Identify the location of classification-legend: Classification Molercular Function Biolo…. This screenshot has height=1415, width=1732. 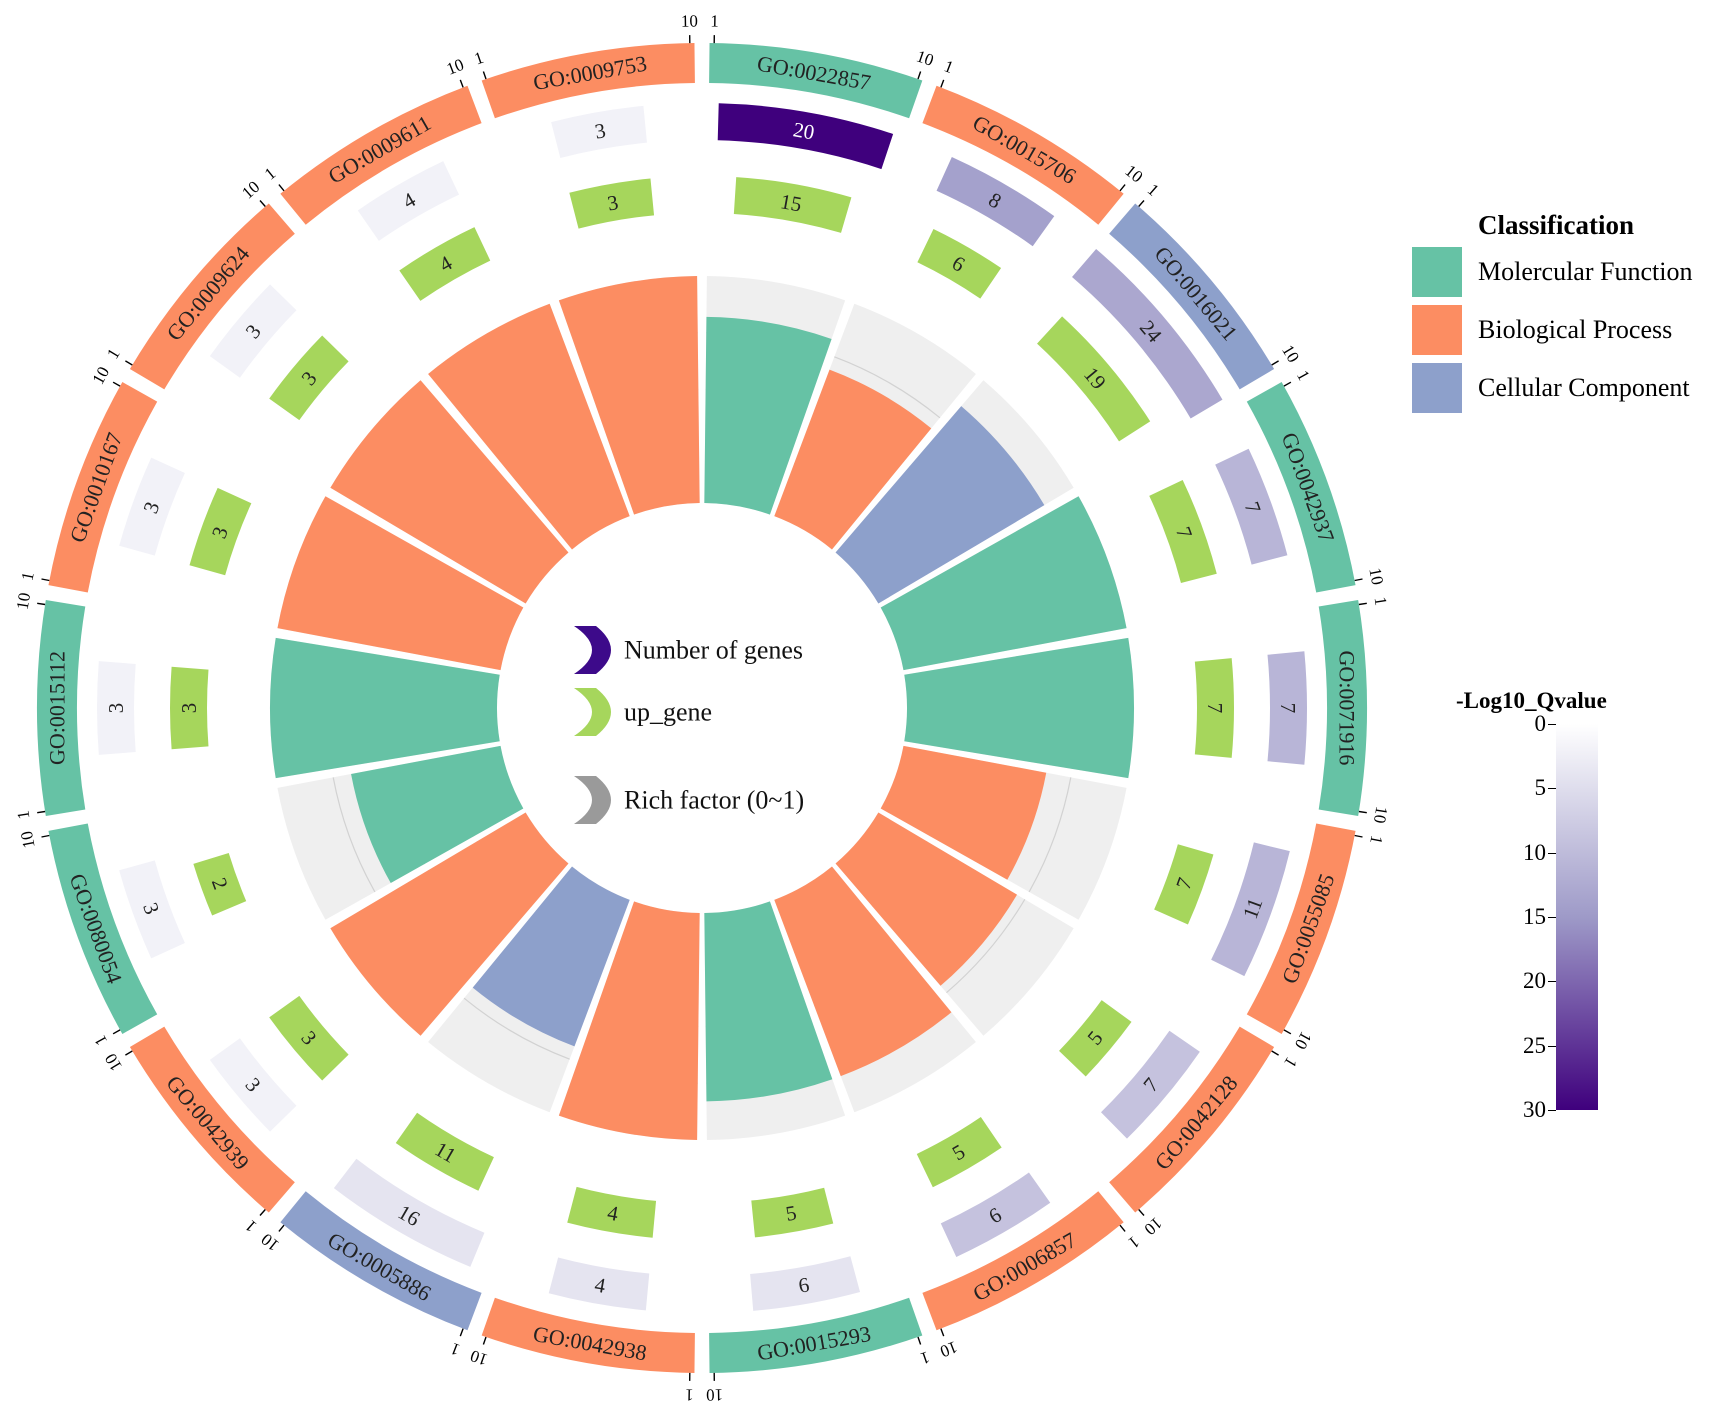
(1572, 315).